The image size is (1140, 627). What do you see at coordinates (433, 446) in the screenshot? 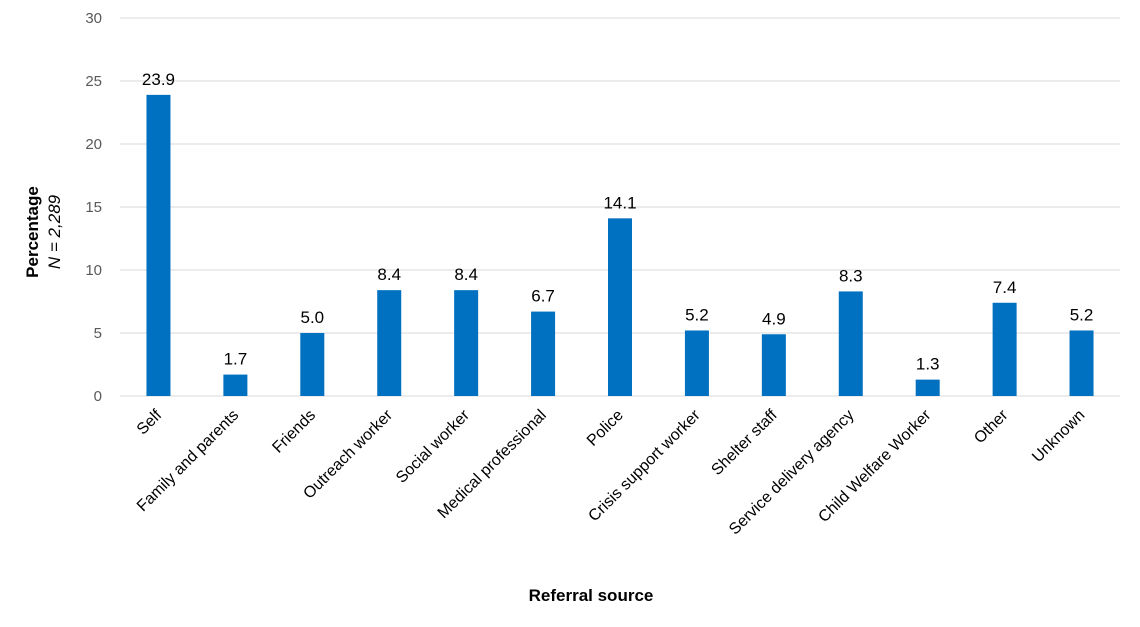
I see `x-category-label: Social worker` at bounding box center [433, 446].